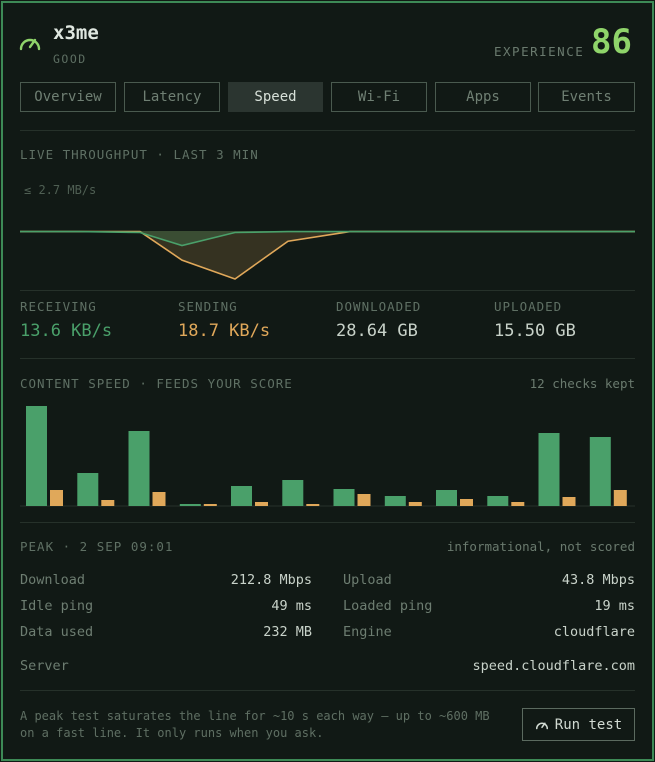 This screenshot has width=655, height=762. I want to click on throughput-area-receiving, so click(327, 238).